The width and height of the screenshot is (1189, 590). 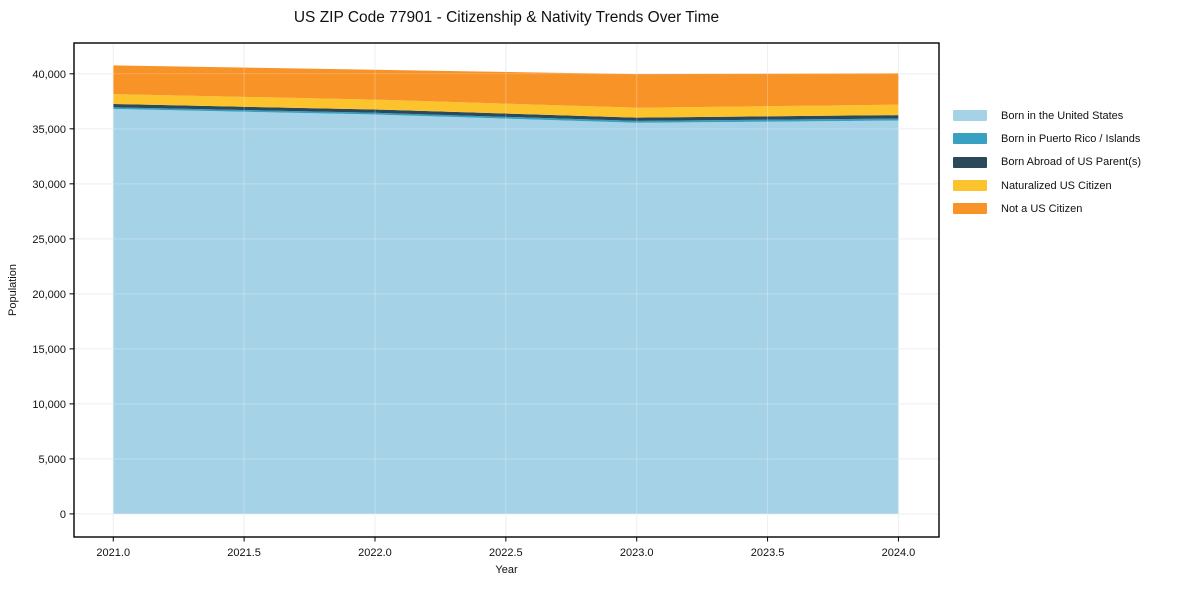 I want to click on y-tick-label: 5,000, so click(x=52, y=460).